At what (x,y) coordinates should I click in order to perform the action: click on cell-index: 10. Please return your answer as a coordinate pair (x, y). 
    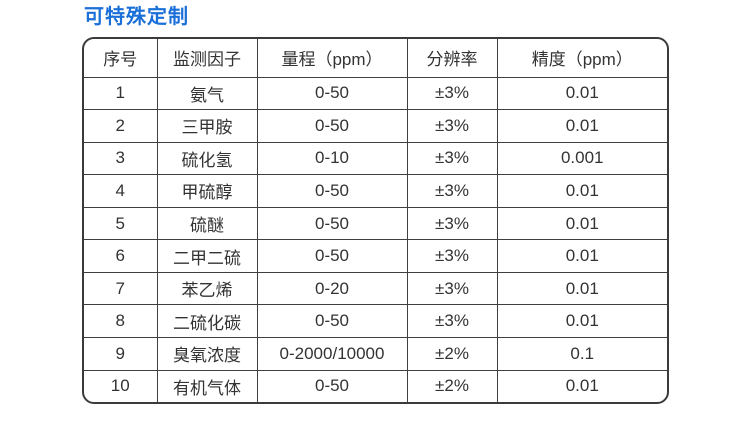
    Looking at the image, I should click on (121, 385).